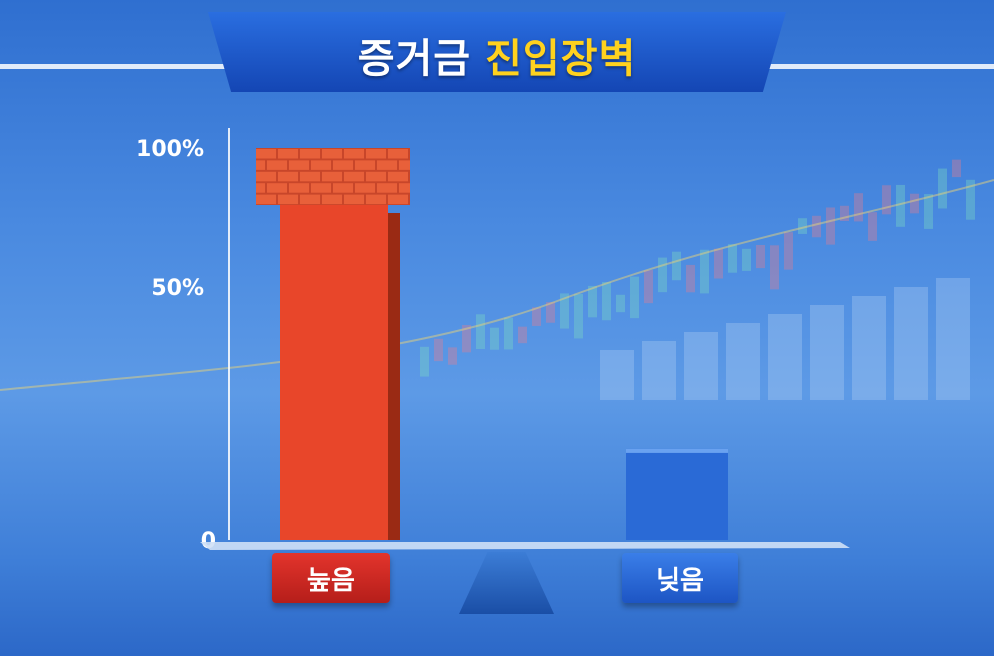 The width and height of the screenshot is (994, 656). What do you see at coordinates (561, 59) in the screenshot?
I see `title-part2-highlight: 진입장벽` at bounding box center [561, 59].